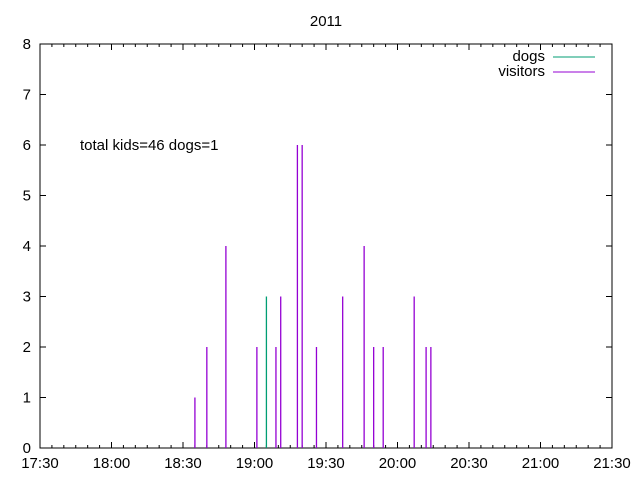  I want to click on x-tick-label: 19:30, so click(326, 463).